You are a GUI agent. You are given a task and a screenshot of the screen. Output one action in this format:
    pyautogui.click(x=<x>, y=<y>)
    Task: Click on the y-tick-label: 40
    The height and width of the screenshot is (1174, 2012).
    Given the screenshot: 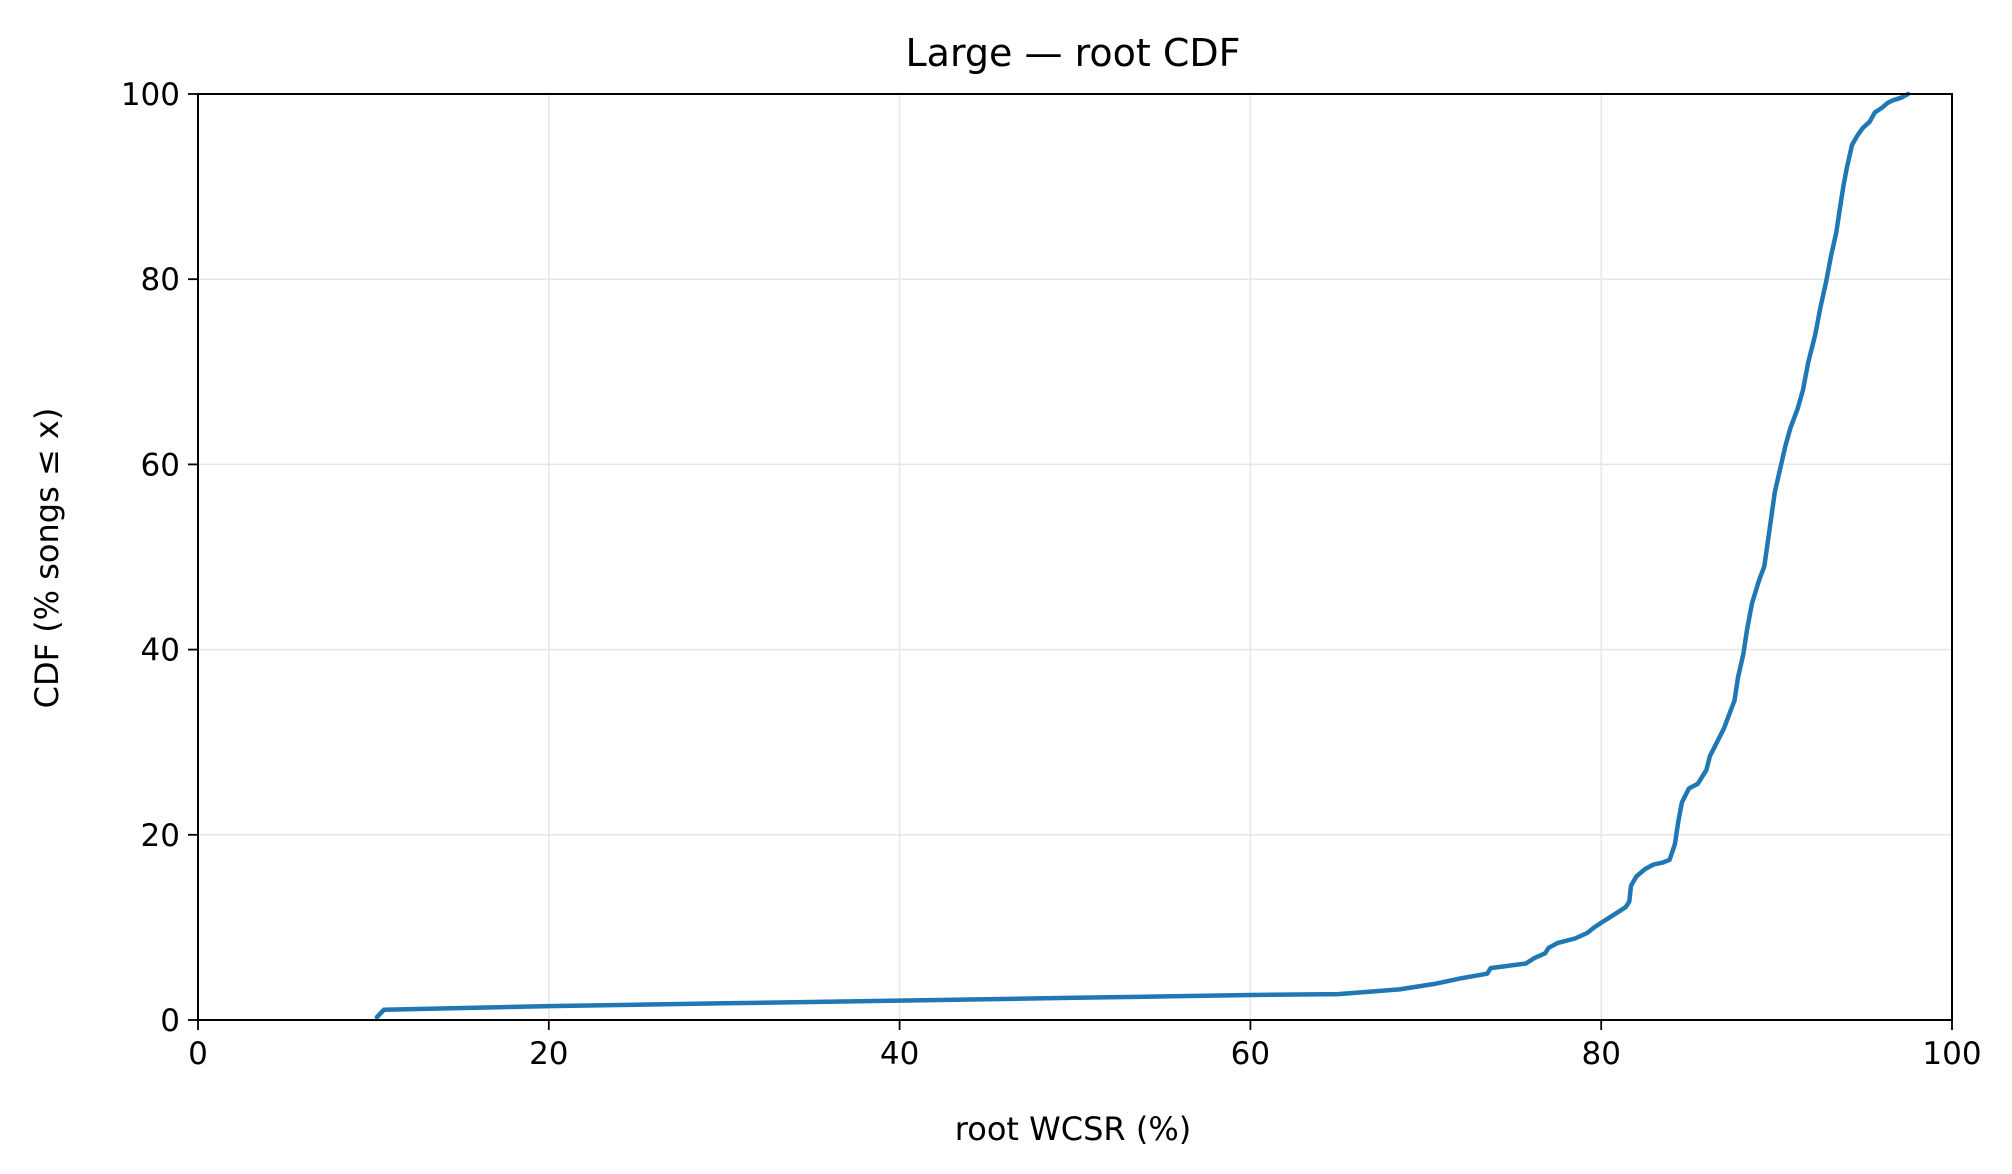 What is the action you would take?
    pyautogui.click(x=160, y=651)
    